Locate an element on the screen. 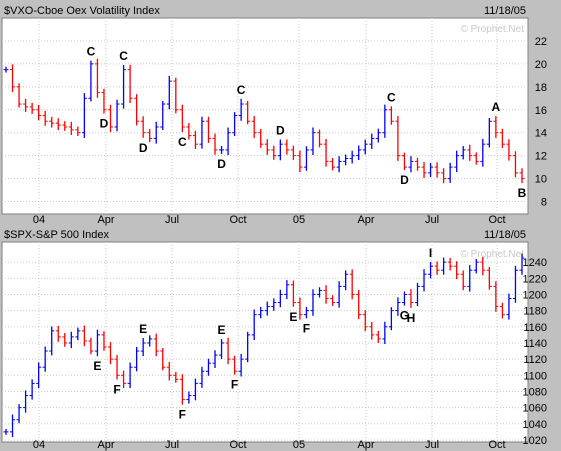 This screenshot has width=561, height=451. spx-annotation-label: I is located at coordinates (430, 253).